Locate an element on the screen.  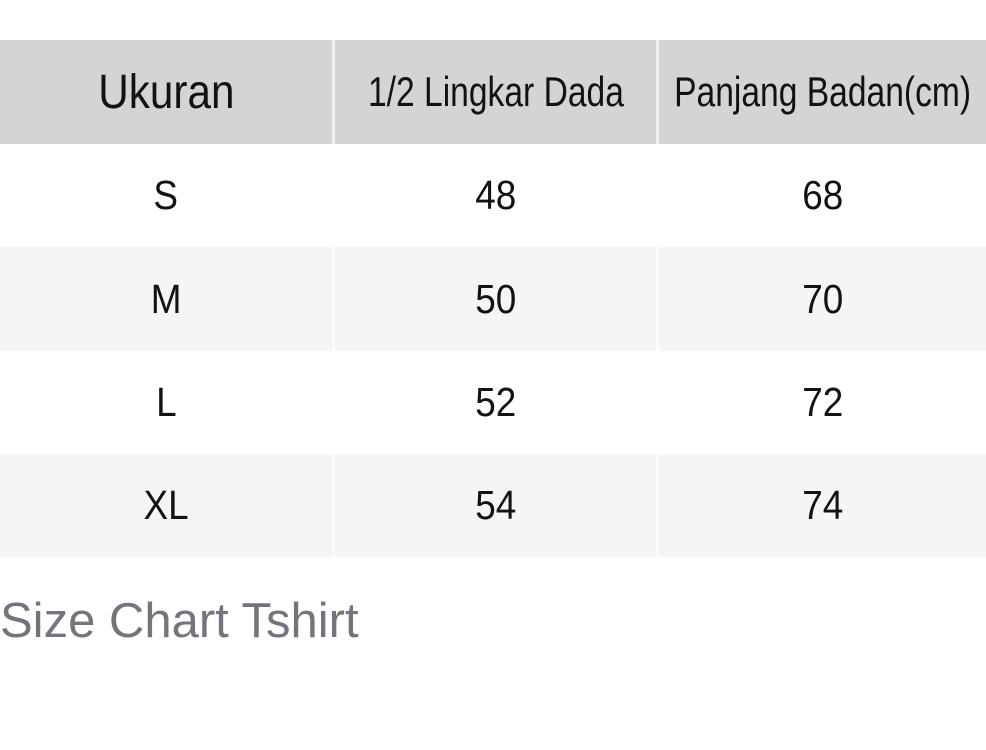
size-cell: XL is located at coordinates (166, 505).